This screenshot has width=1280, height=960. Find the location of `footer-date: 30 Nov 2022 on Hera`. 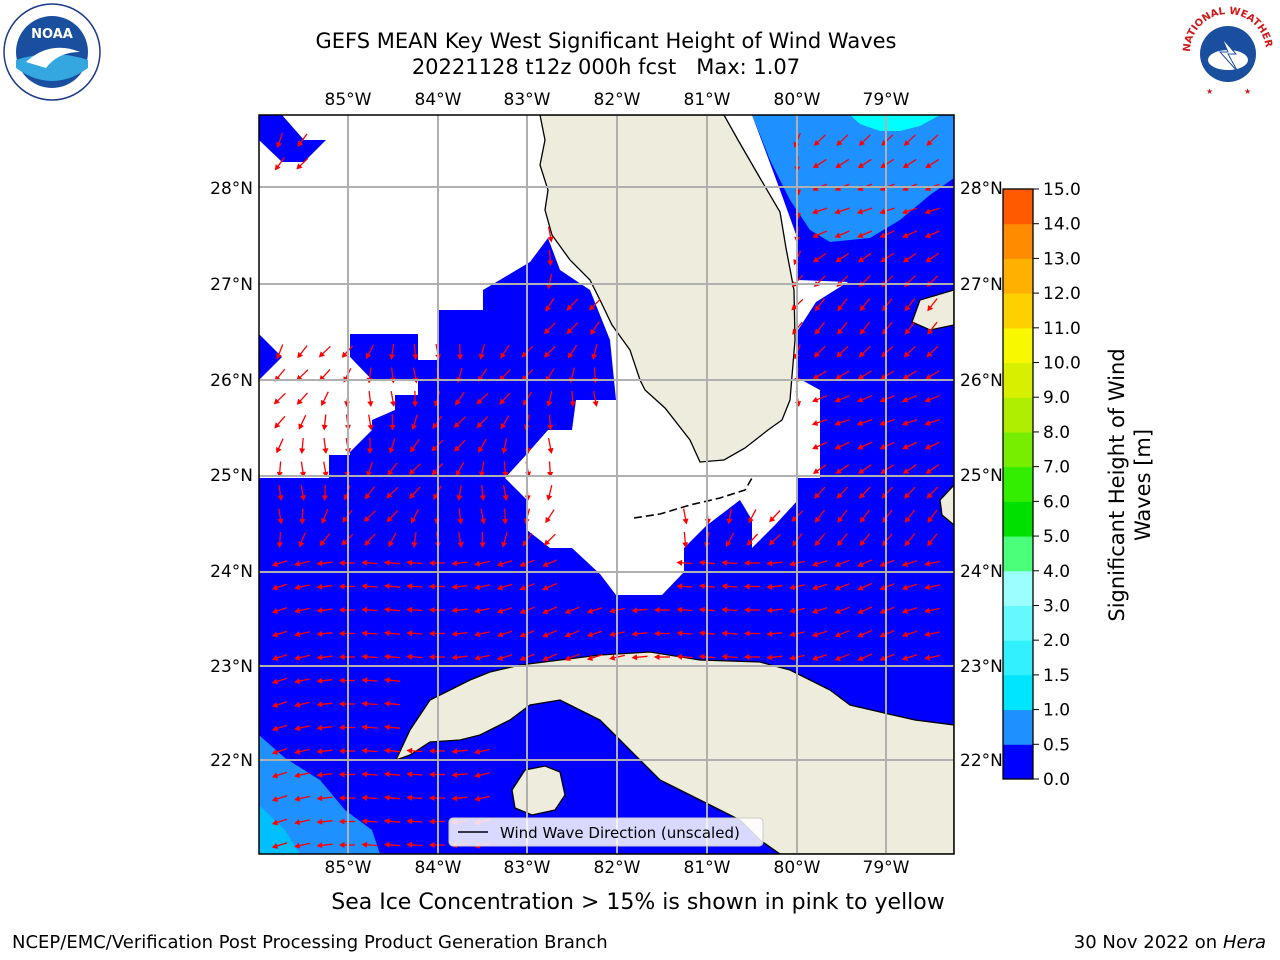

footer-date: 30 Nov 2022 on Hera is located at coordinates (1170, 942).